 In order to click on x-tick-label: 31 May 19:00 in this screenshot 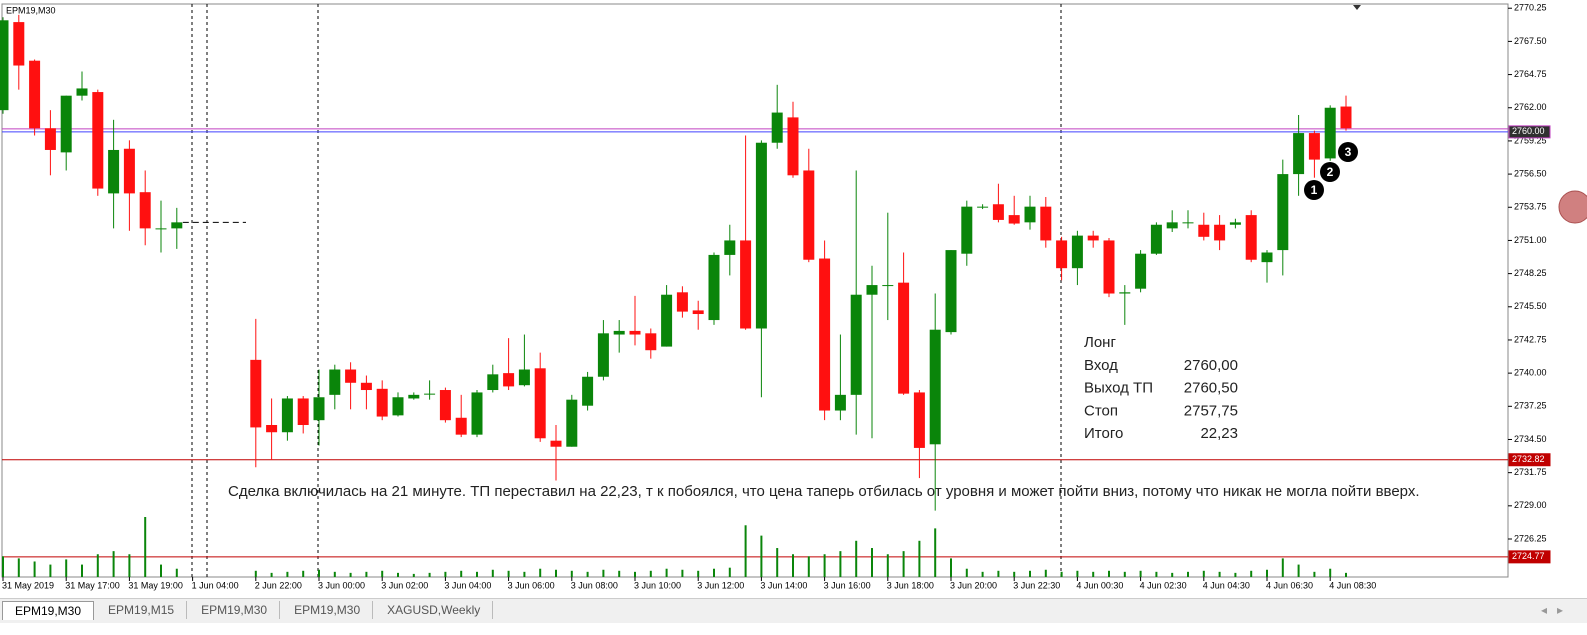, I will do `click(155, 585)`.